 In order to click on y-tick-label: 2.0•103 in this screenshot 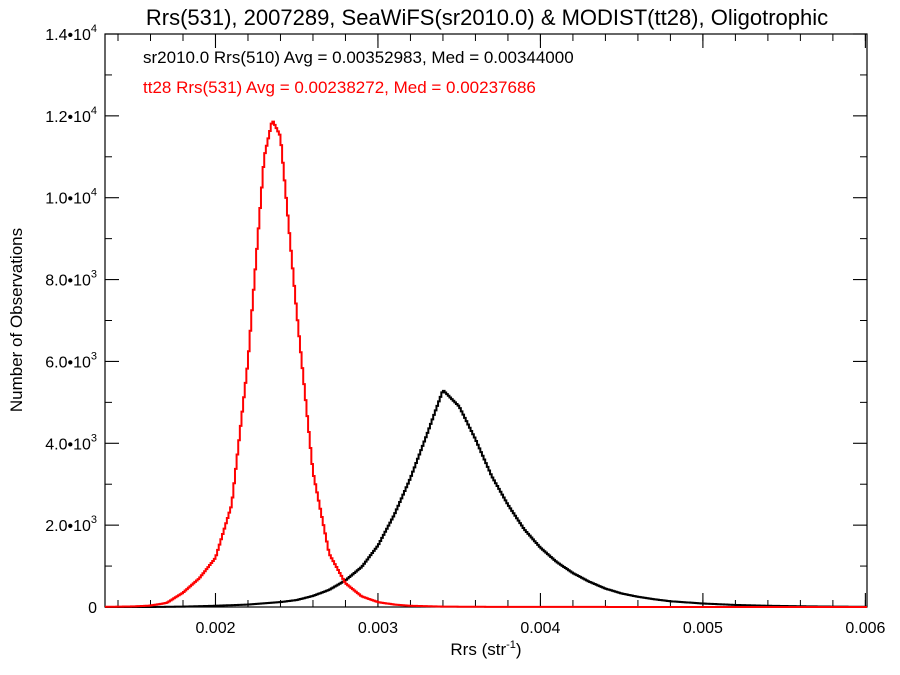, I will do `click(71, 524)`.